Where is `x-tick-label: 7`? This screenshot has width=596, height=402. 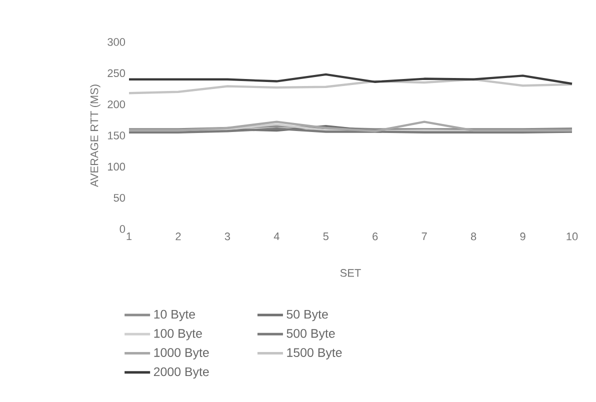 x-tick-label: 7 is located at coordinates (424, 236).